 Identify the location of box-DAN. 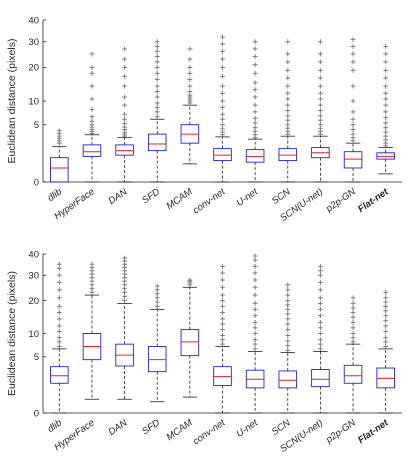
(124, 114).